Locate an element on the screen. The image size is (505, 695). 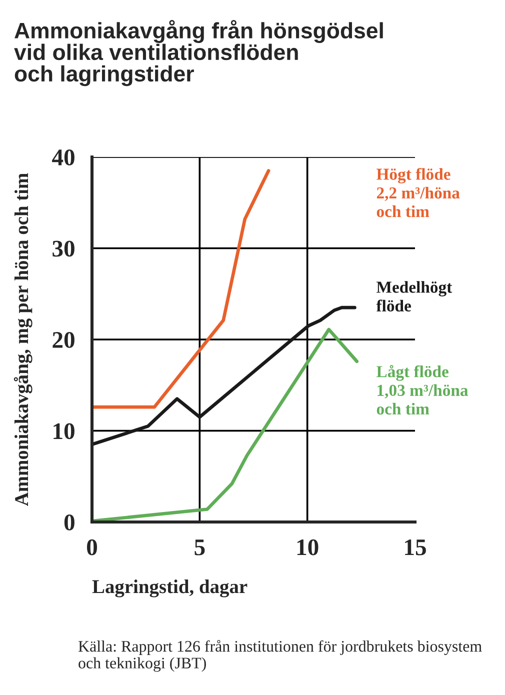
x-tick-label: 10 is located at coordinates (307, 547).